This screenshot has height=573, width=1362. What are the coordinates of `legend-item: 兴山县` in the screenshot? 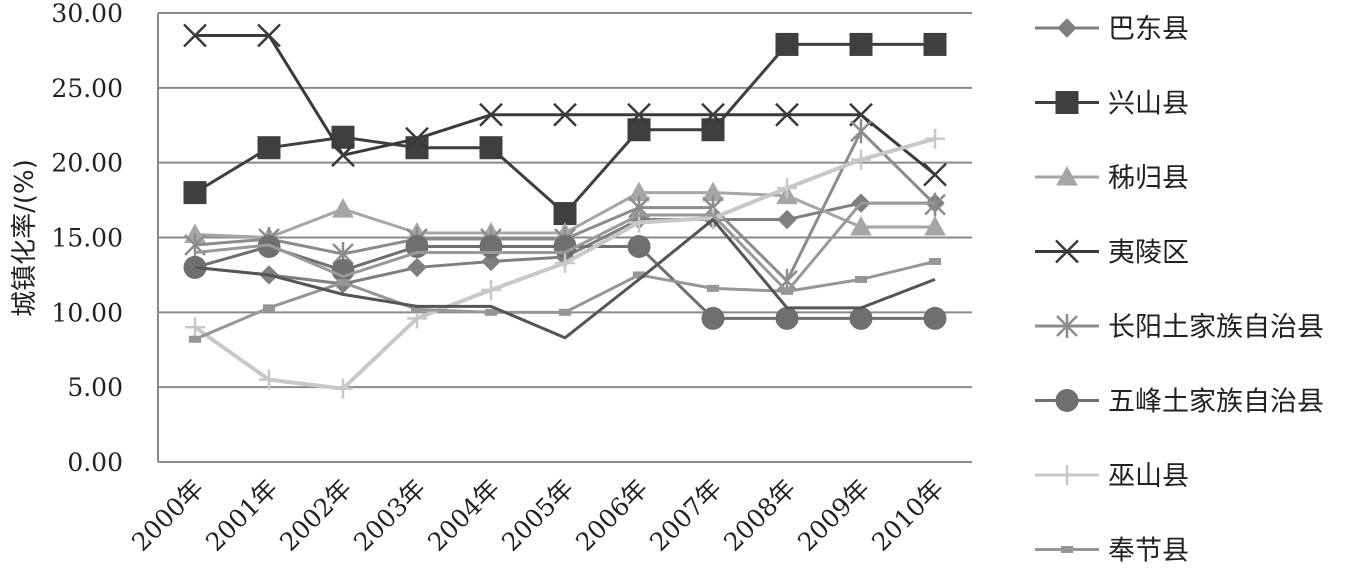 It's located at (1112, 104).